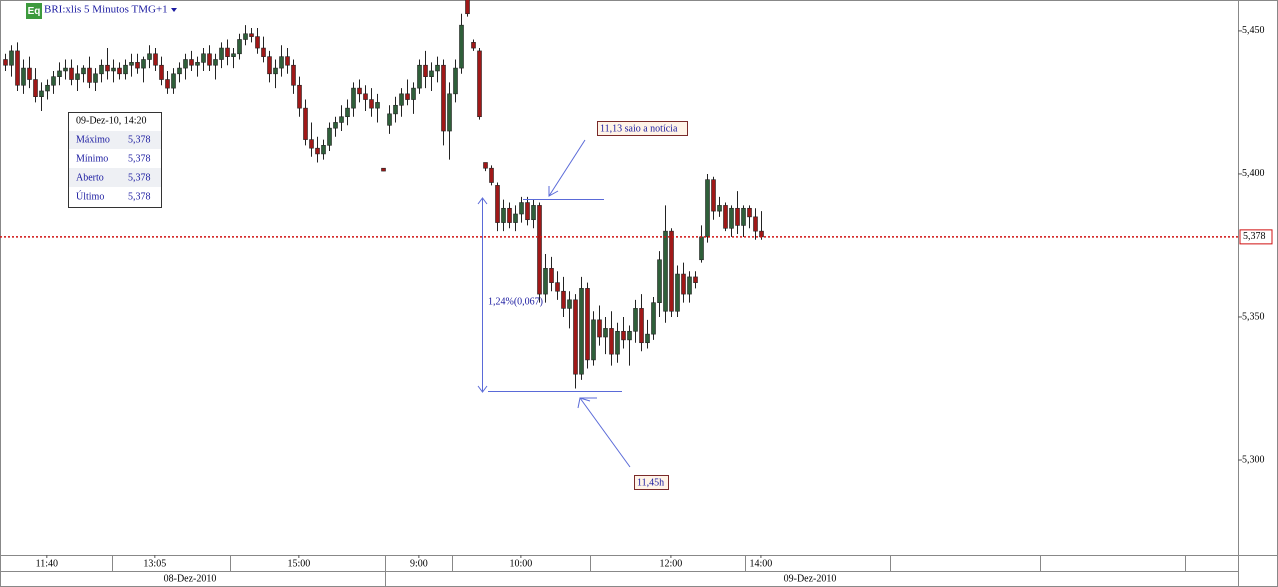 Image resolution: width=1278 pixels, height=587 pixels. What do you see at coordinates (106, 10) in the screenshot?
I see `chart-title: BRI:xlis 5 Minutos TMG+1` at bounding box center [106, 10].